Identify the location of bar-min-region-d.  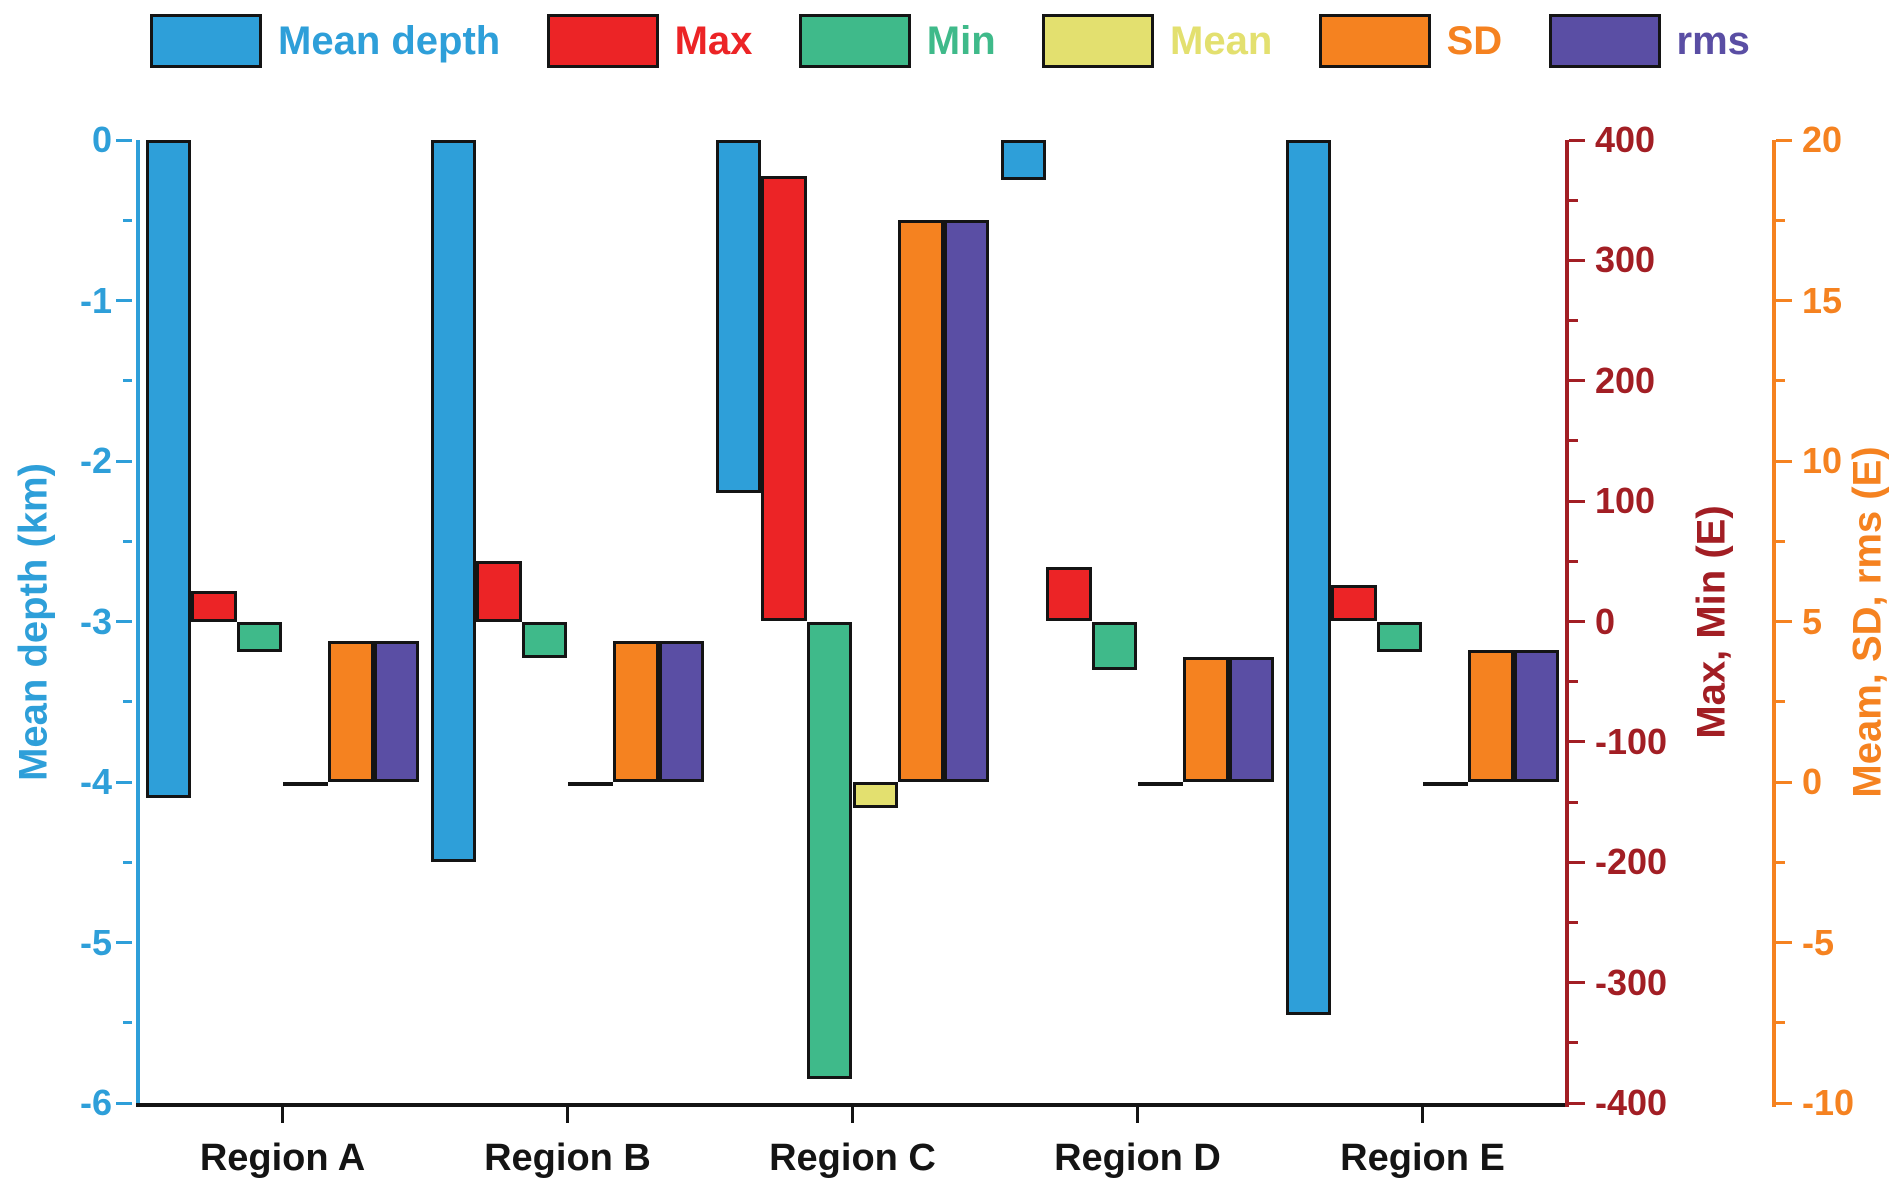
(1114, 645).